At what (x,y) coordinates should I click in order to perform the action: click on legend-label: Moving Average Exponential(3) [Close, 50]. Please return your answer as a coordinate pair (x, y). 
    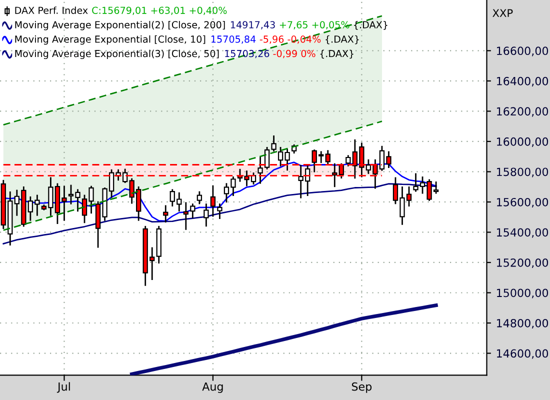
    Looking at the image, I should click on (117, 55).